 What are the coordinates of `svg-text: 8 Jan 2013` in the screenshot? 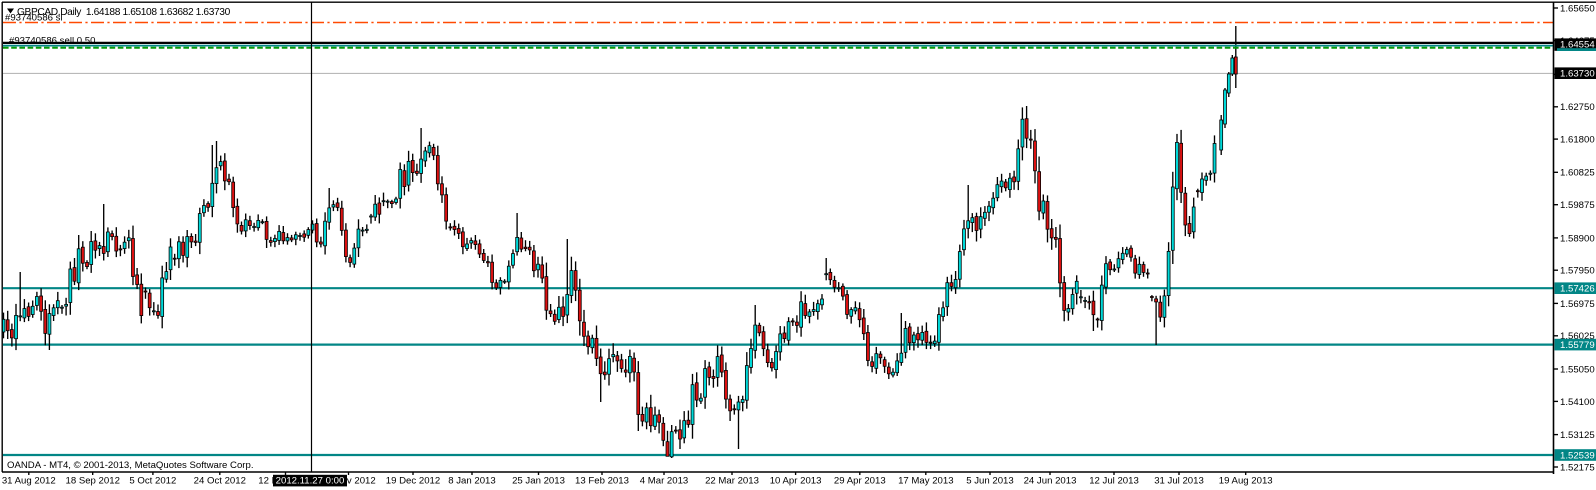 It's located at (471, 481).